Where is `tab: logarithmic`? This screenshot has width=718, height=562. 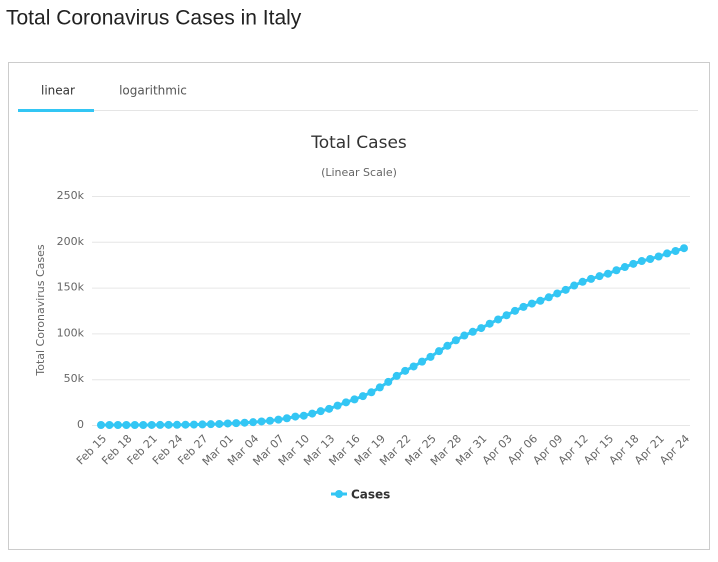
tab: logarithmic is located at coordinates (153, 91).